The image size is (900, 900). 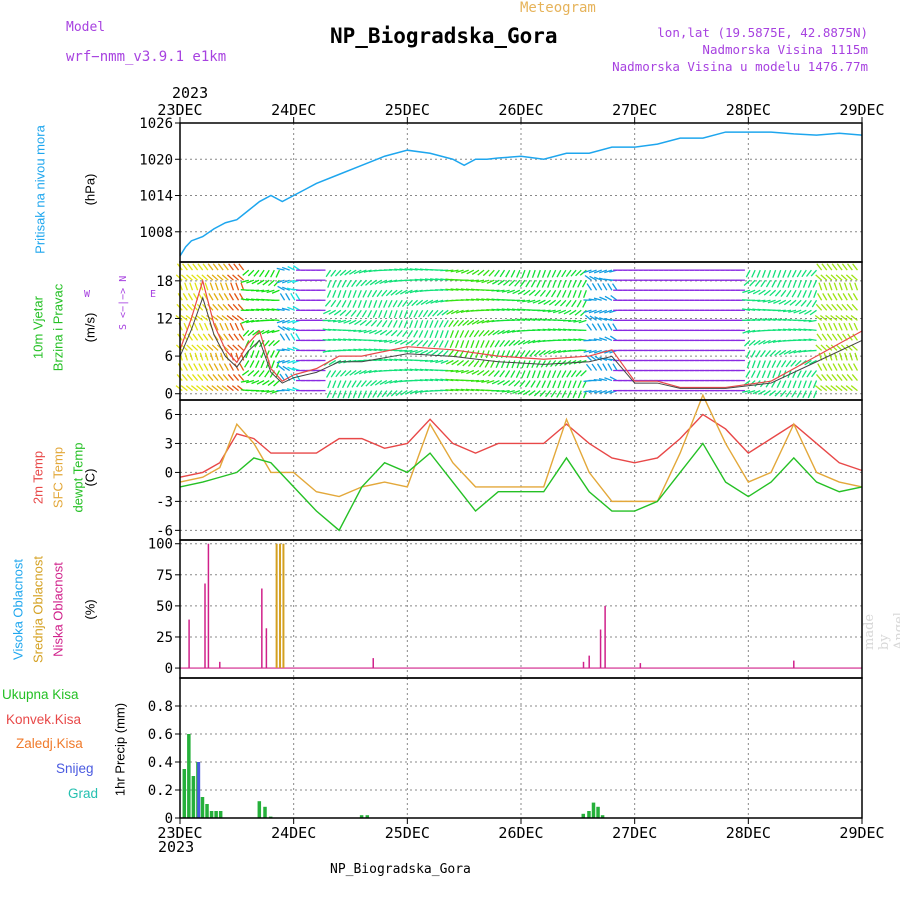 What do you see at coordinates (199, 790) in the screenshot?
I see `snow-bar` at bounding box center [199, 790].